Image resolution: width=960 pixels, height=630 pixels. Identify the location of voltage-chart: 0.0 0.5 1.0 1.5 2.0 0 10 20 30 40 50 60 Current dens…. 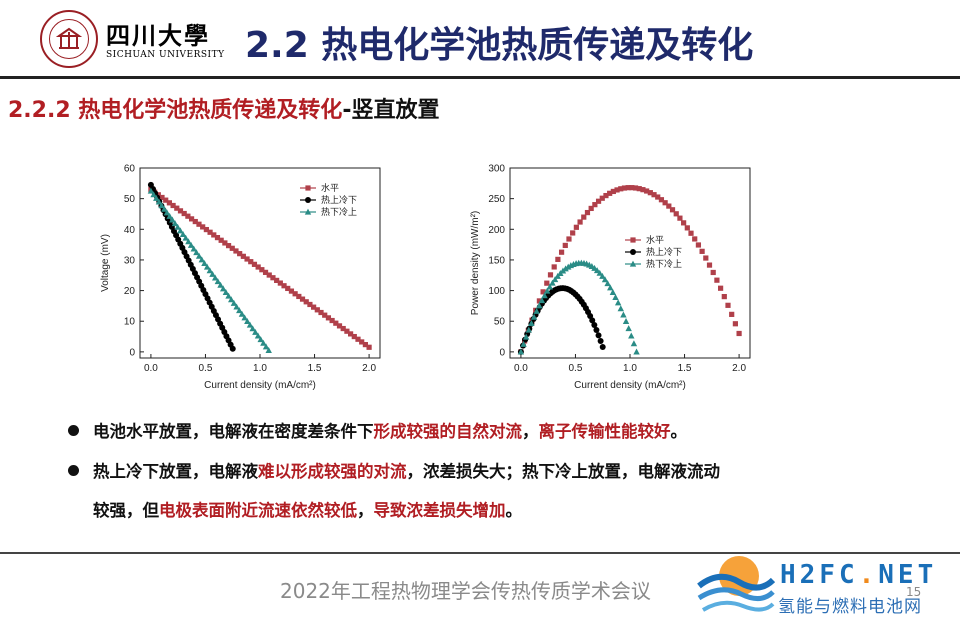
(240, 277).